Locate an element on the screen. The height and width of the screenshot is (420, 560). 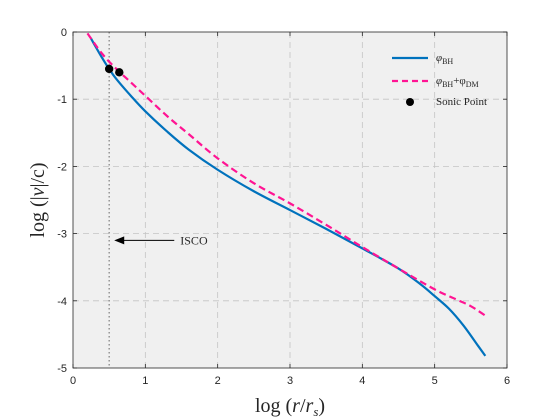
x-tick-label: 4 is located at coordinates (362, 381).